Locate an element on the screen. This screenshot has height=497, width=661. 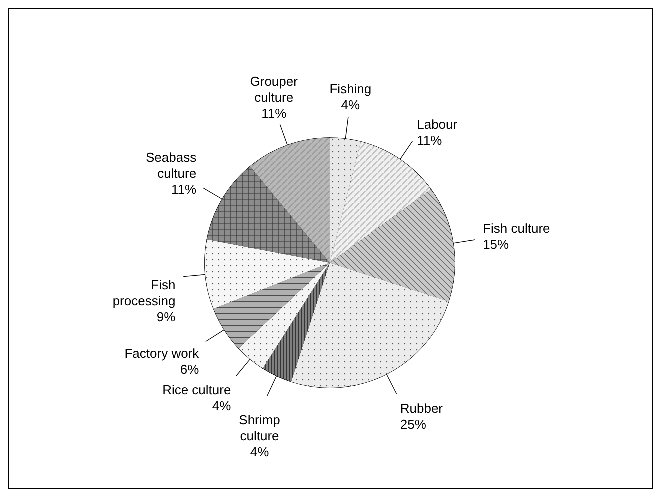
data-label: 9% is located at coordinates (166, 317).